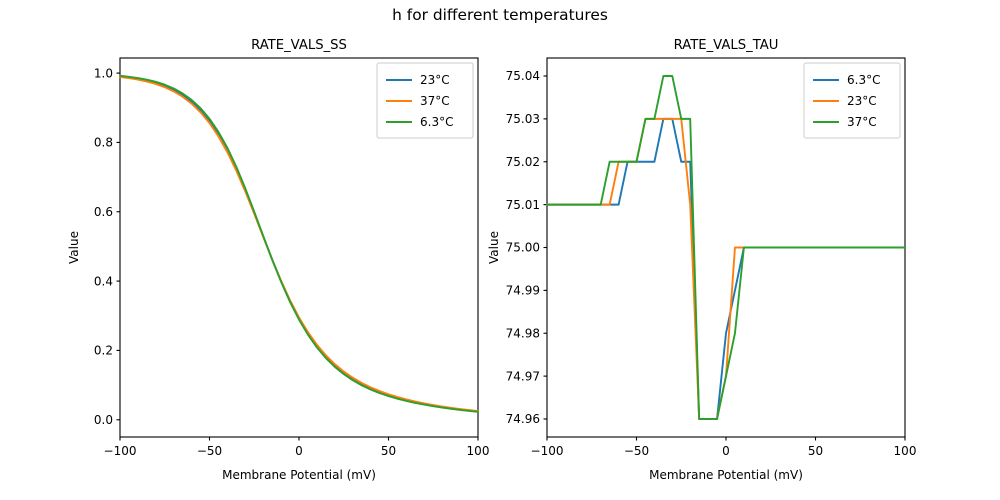 The height and width of the screenshot is (500, 1000). I want to click on ytick-label: 75.00, so click(523, 248).